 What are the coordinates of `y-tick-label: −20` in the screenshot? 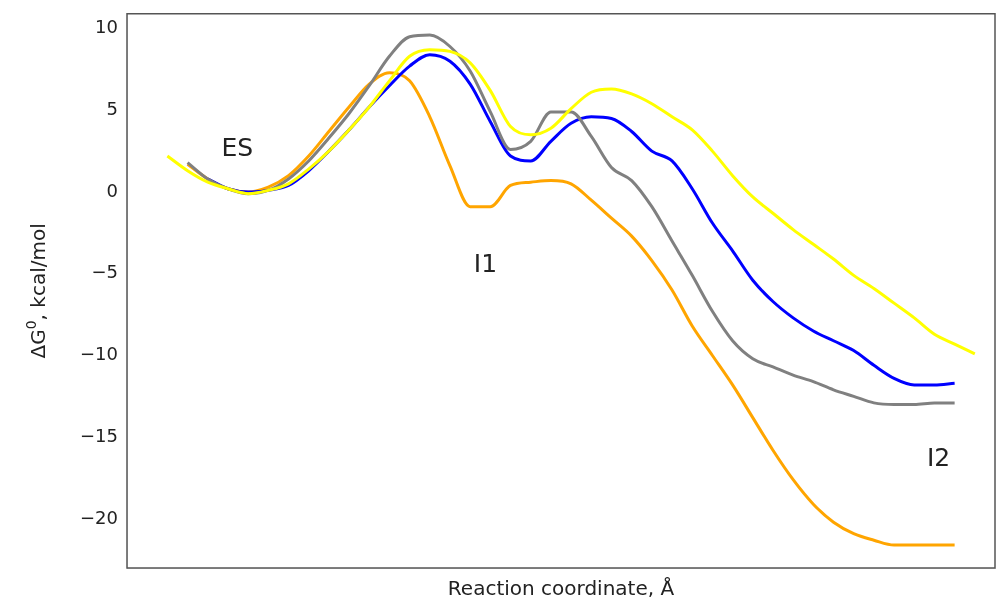 It's located at (99, 517).